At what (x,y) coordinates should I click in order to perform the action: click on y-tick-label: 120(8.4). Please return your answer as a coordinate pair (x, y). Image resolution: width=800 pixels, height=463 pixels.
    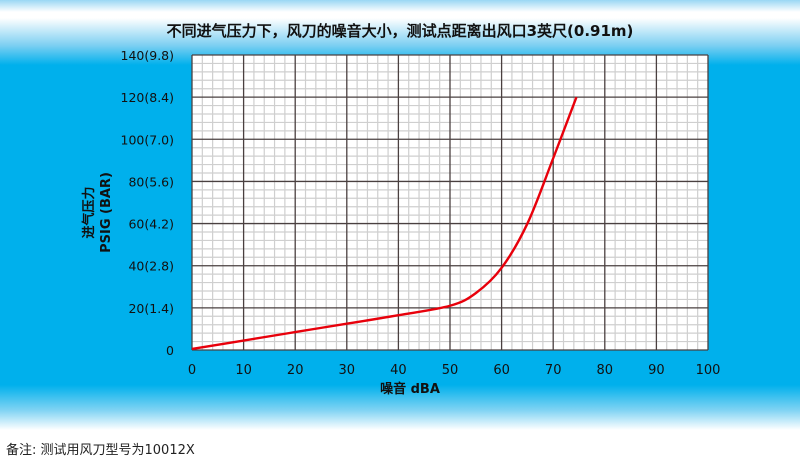
    Looking at the image, I should click on (148, 97).